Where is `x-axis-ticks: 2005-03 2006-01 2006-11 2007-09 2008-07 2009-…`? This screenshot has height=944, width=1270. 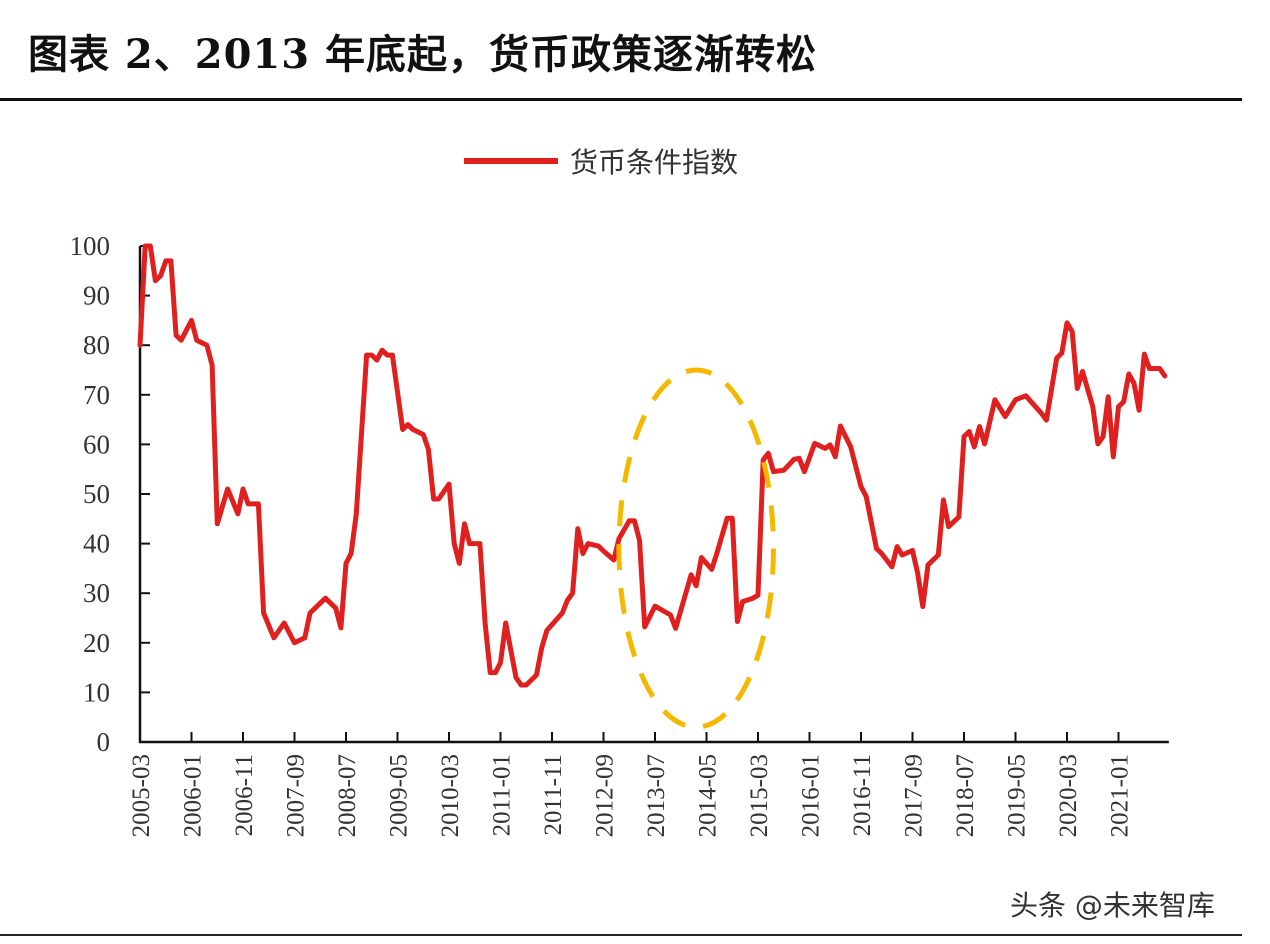 x-axis-ticks: 2005-03 2006-01 2006-11 2007-09 2008-07 2009-… is located at coordinates (631, 784).